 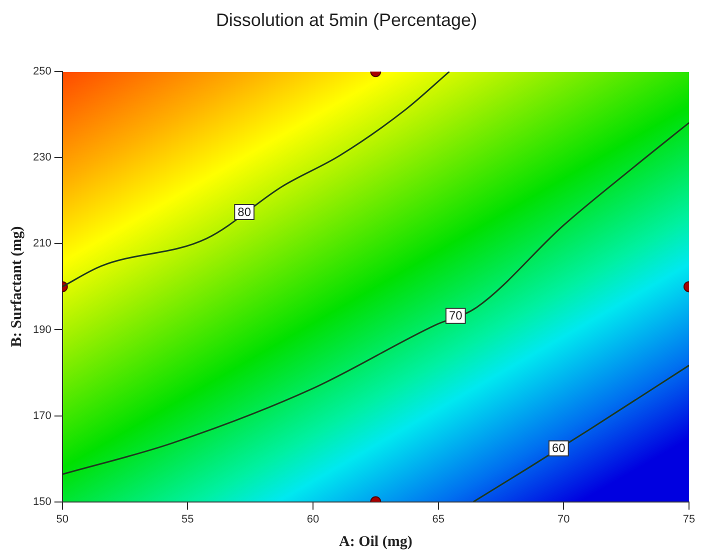 I want to click on x-tick-label: 55, so click(x=188, y=519).